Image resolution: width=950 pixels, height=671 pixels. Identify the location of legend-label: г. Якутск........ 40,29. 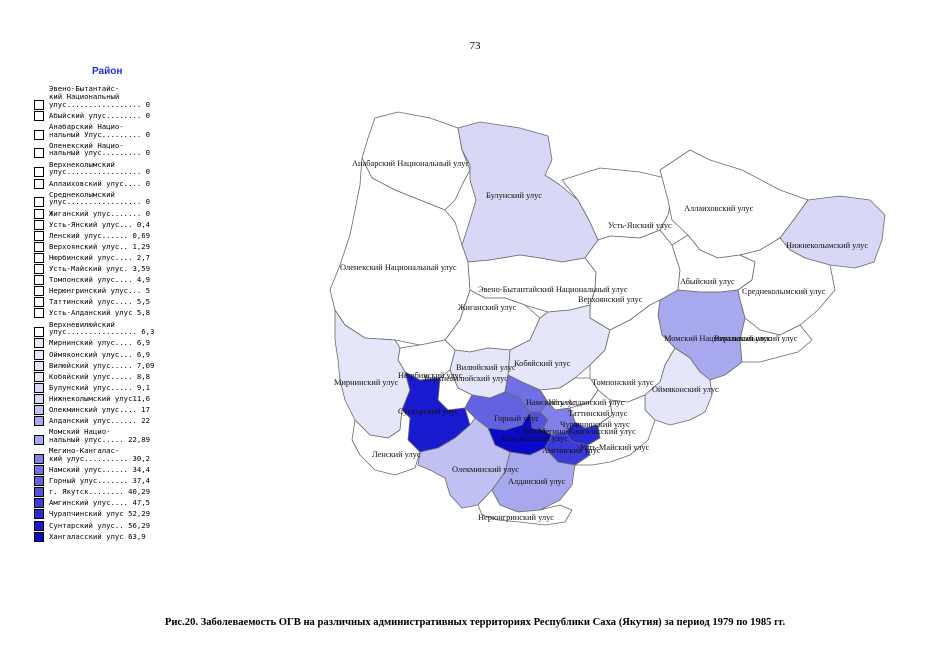
(100, 492).